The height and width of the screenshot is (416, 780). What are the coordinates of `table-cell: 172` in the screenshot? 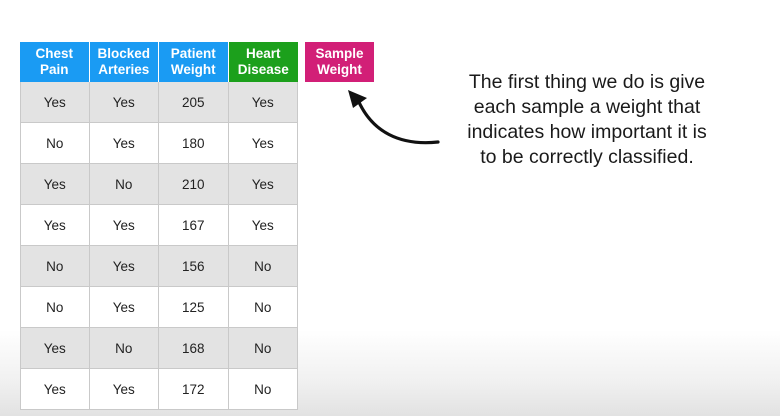 It's located at (194, 389).